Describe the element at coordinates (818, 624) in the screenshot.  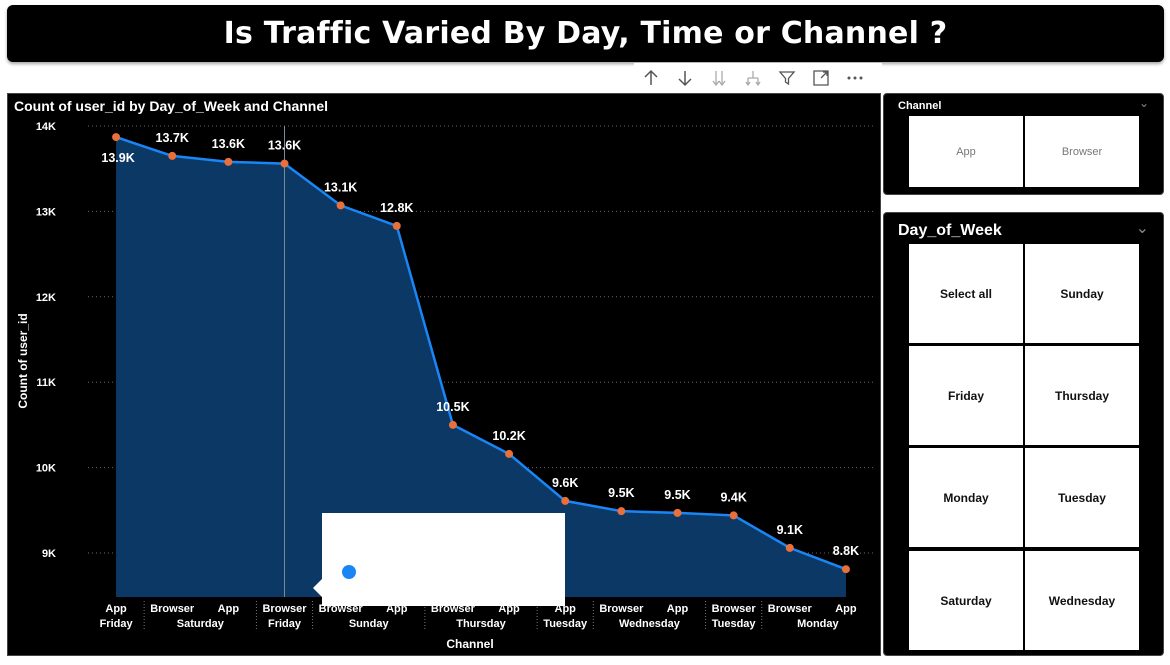
I see `x-tick-label-day: Monday` at that location.